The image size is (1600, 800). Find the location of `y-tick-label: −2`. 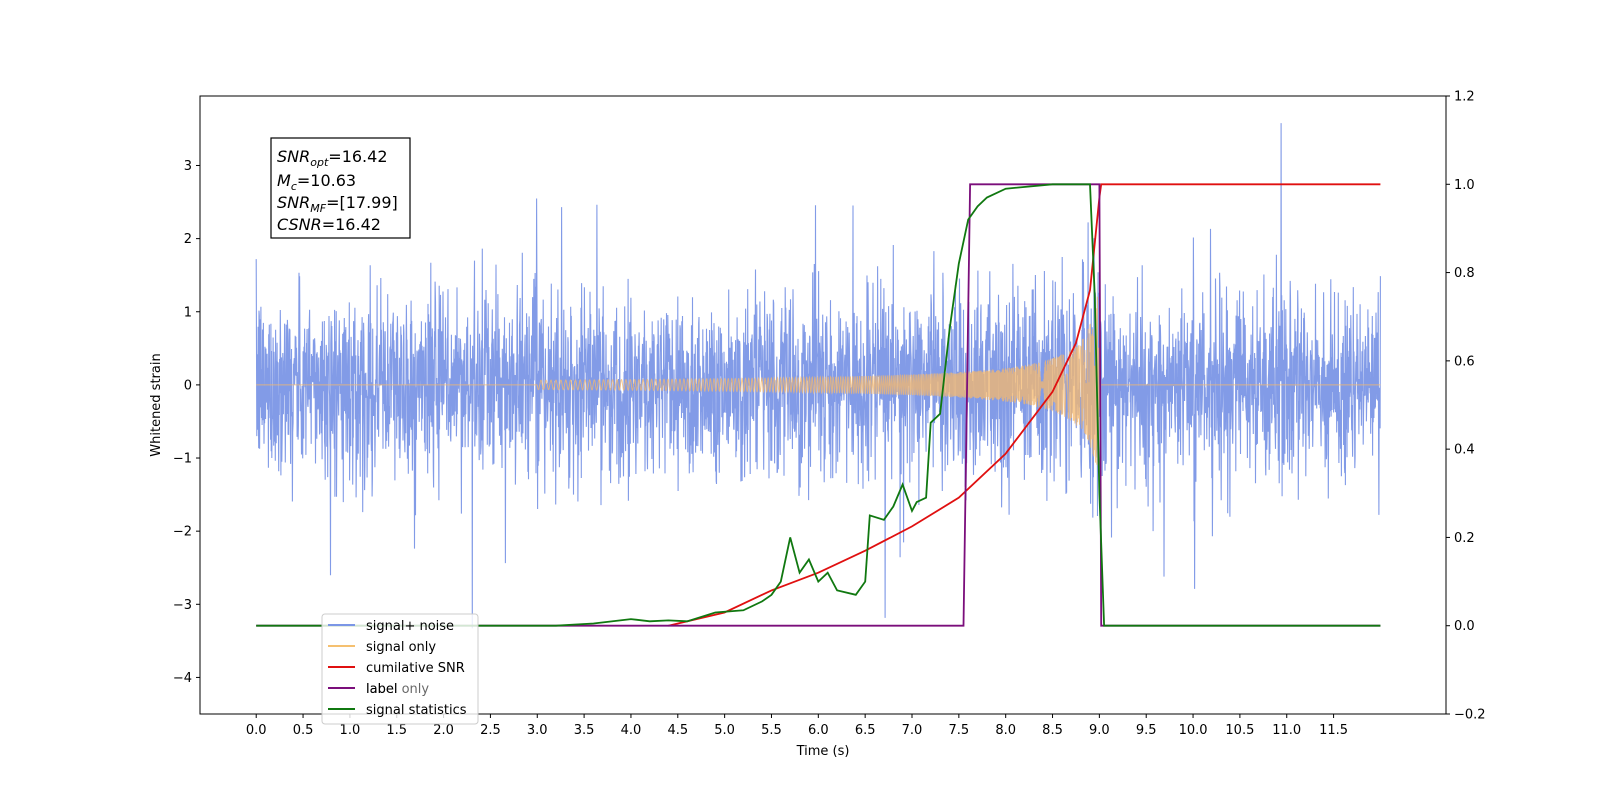

y-tick-label: −2 is located at coordinates (182, 532).